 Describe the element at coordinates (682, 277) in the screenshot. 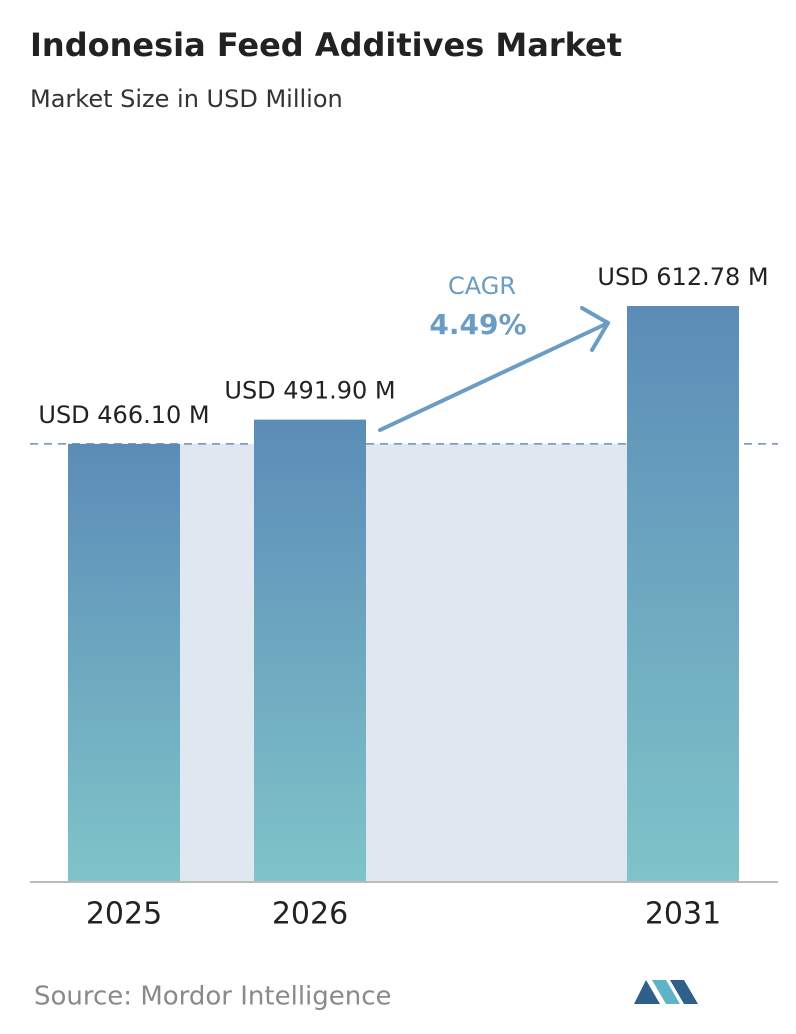

I see `value-label: USD 612.78 M` at that location.